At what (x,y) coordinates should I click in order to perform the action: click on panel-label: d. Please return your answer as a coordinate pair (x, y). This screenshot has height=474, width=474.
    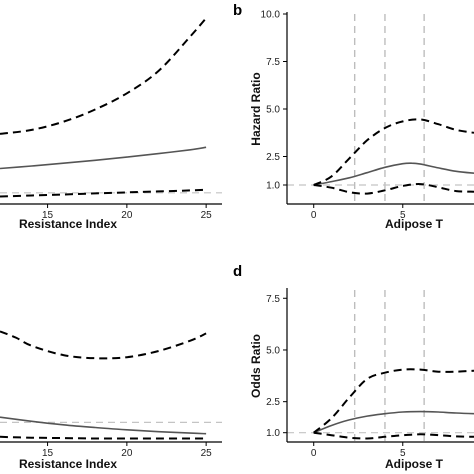
    Looking at the image, I should click on (237, 271).